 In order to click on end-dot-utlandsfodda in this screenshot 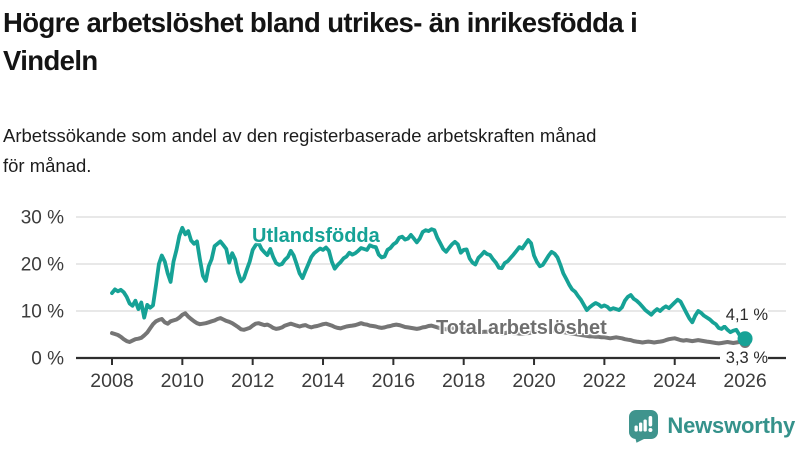, I will do `click(745, 339)`.